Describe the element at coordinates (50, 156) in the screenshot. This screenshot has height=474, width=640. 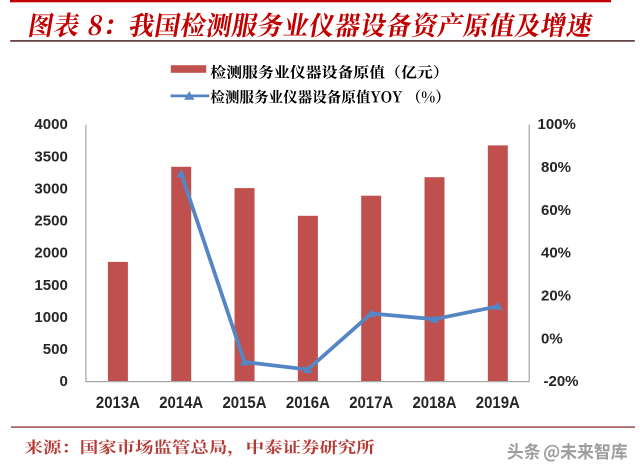
I see `svg-text: 3500` at that location.